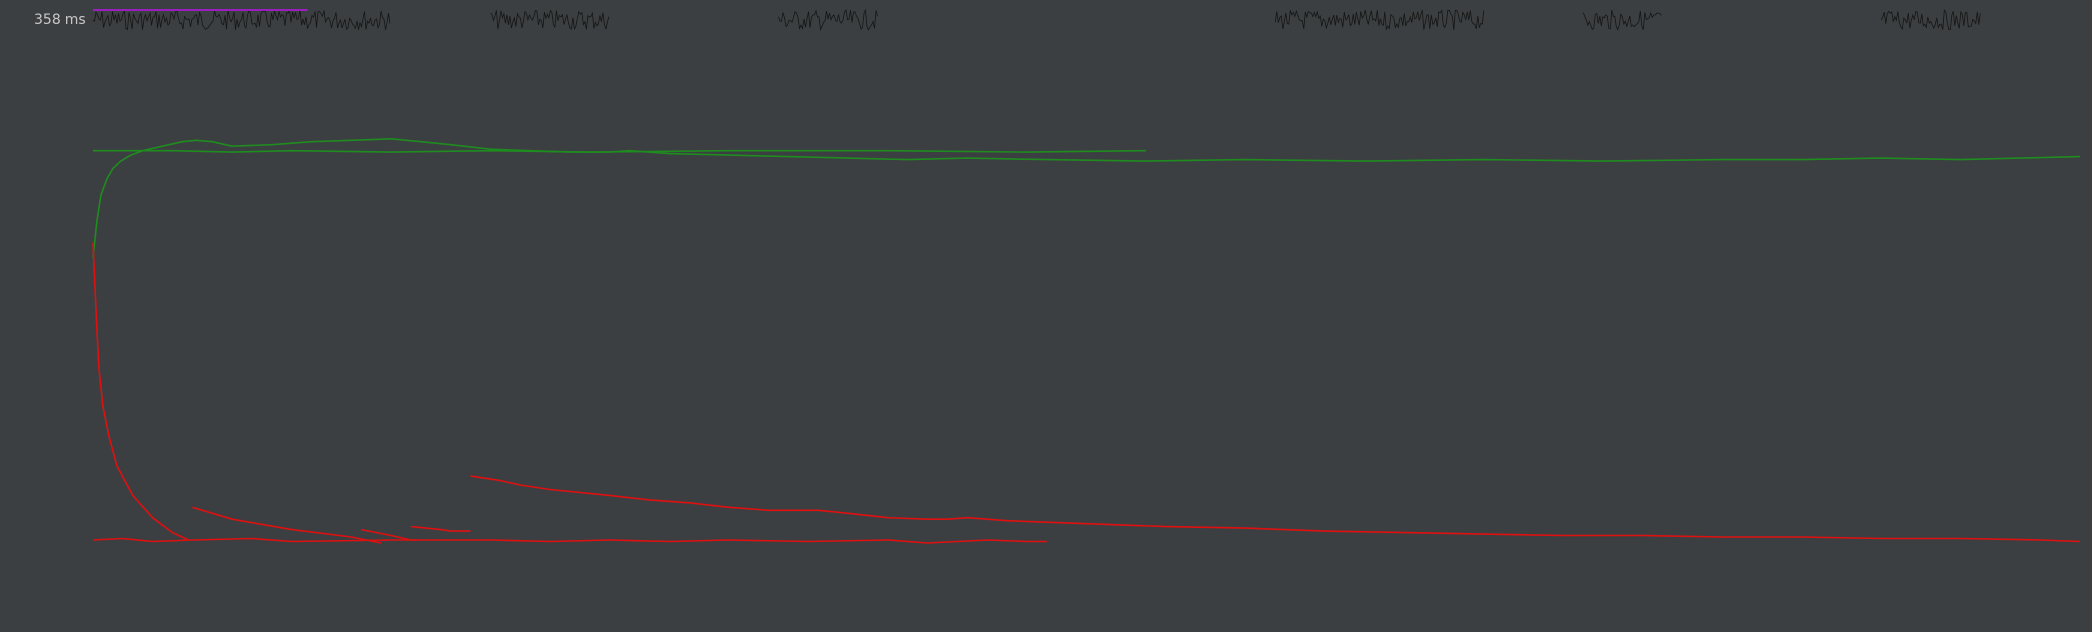 The image size is (2092, 632). What do you see at coordinates (47, 20) in the screenshot?
I see `y-axis-max-value: 358` at bounding box center [47, 20].